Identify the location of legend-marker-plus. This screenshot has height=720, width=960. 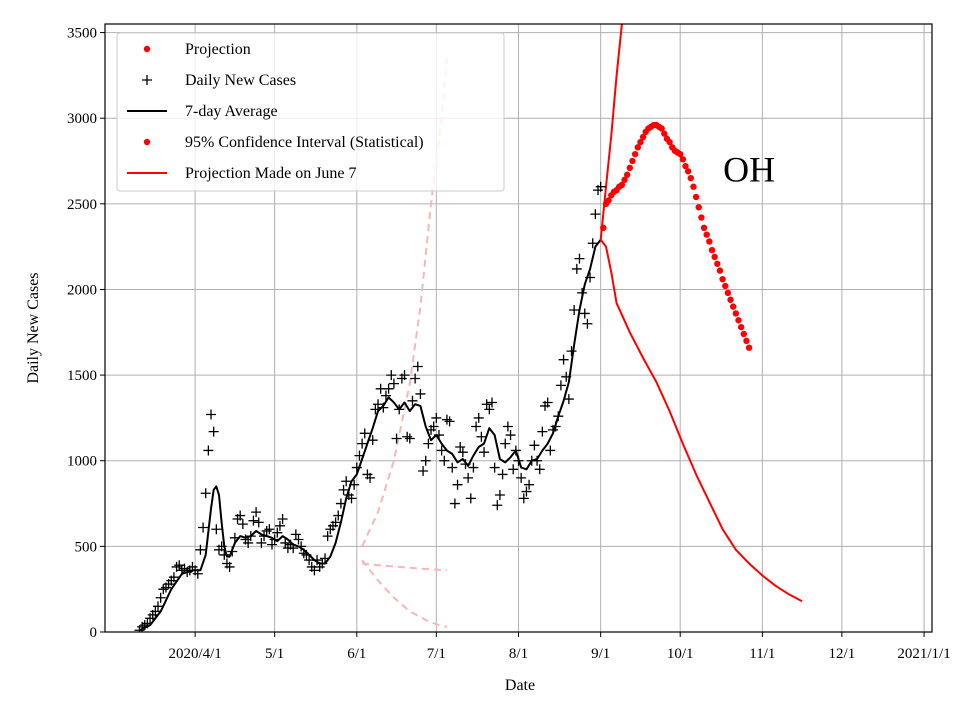
(147, 80).